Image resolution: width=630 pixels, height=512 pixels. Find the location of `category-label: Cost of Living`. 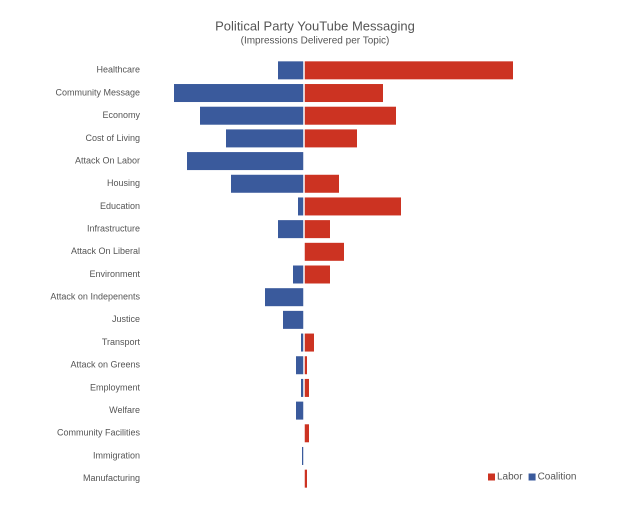

category-label: Cost of Living is located at coordinates (112, 138).